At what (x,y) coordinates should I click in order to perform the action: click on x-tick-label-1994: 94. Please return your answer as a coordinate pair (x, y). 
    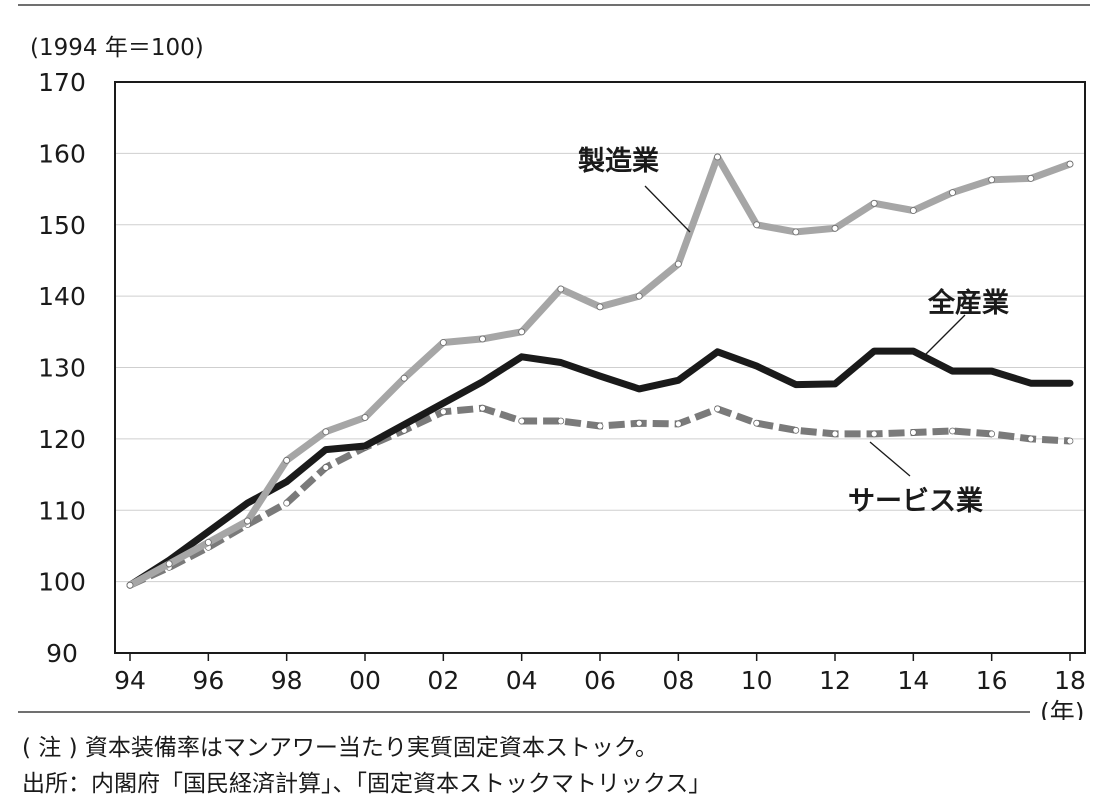
    Looking at the image, I should click on (130, 680).